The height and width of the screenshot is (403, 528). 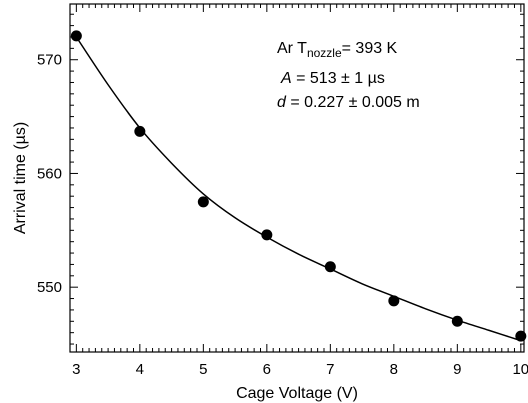 I want to click on annotation-line-1: Ar Tnozzle= 393 K, so click(x=337, y=50).